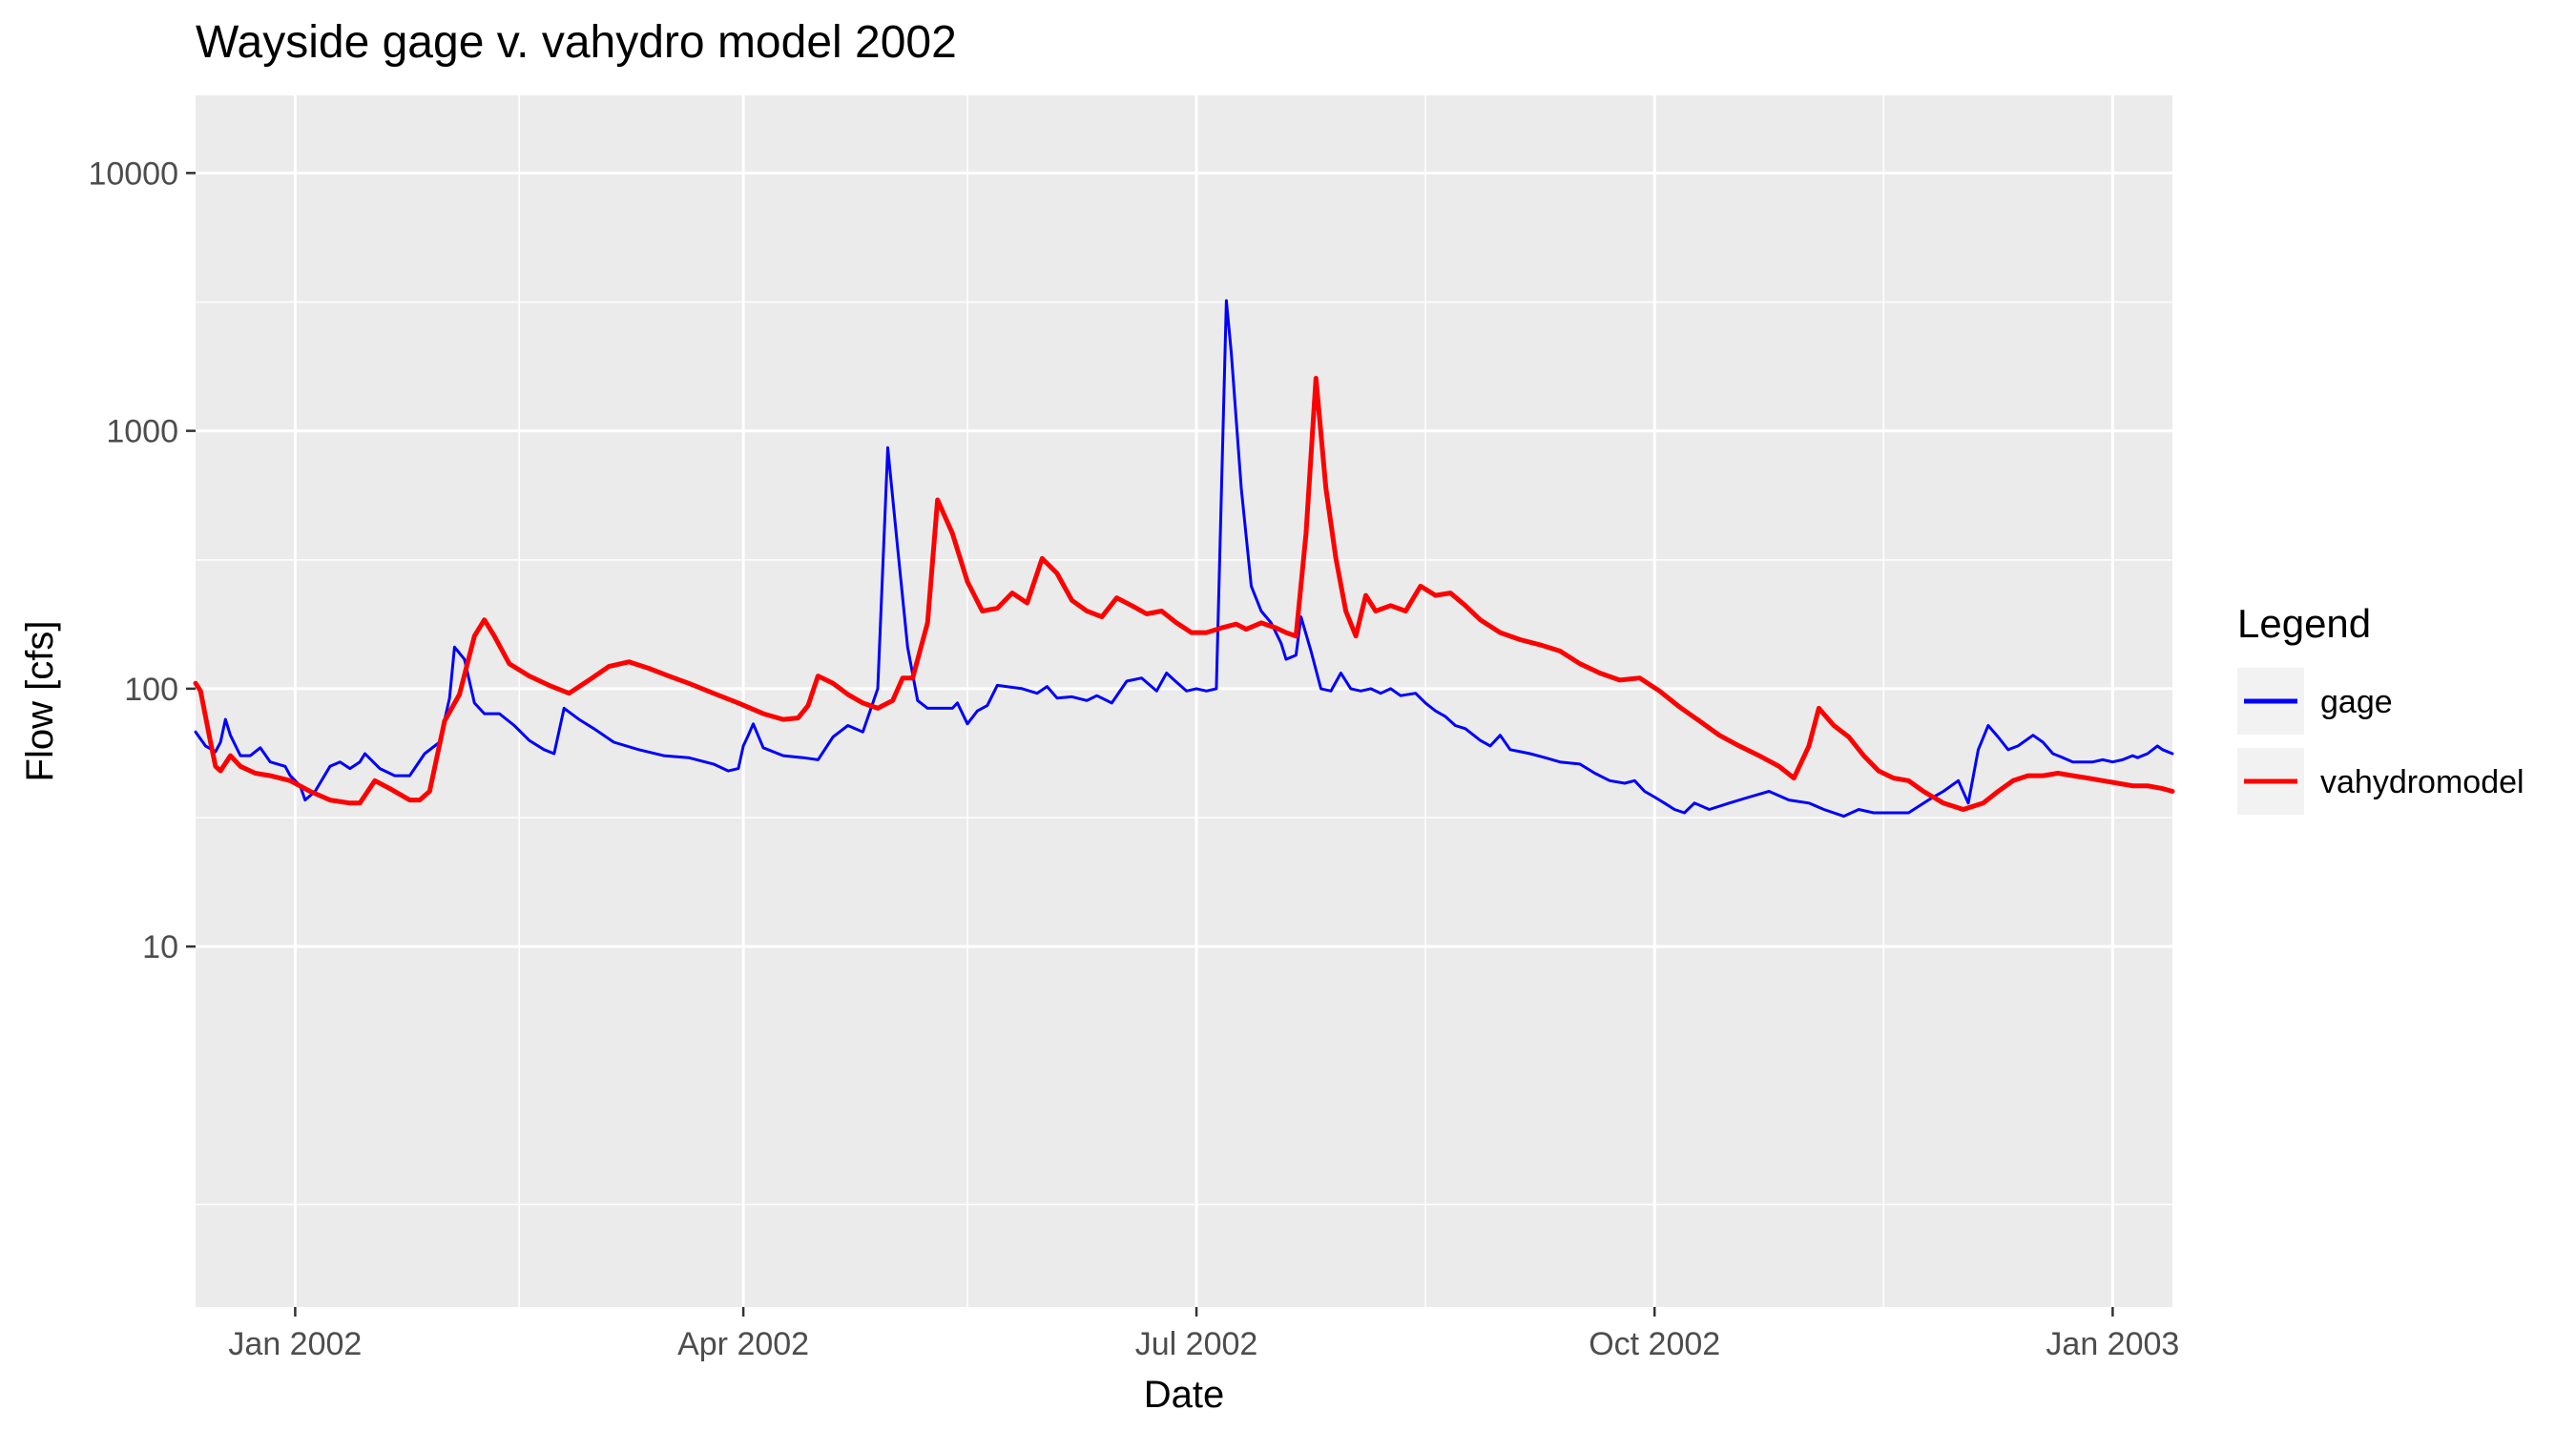 The image size is (2576, 1431). I want to click on legend-label: gage, so click(2356, 702).